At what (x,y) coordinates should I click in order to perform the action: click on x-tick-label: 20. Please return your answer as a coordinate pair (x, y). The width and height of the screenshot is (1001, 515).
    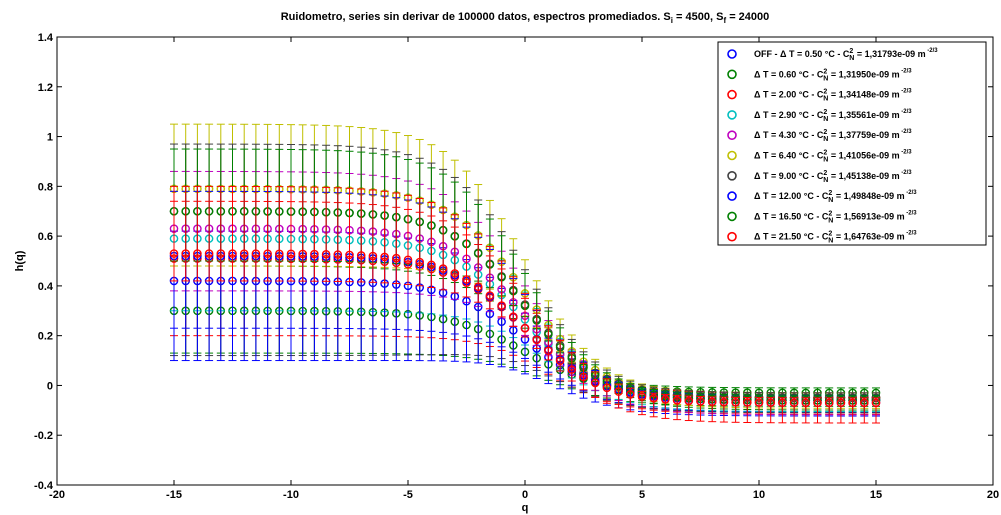
    Looking at the image, I should click on (993, 495).